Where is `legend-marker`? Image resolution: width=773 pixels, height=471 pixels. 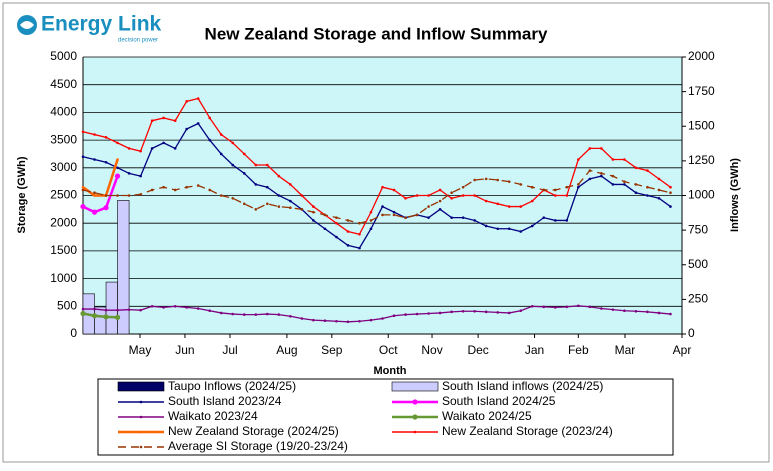 legend-marker is located at coordinates (141, 417).